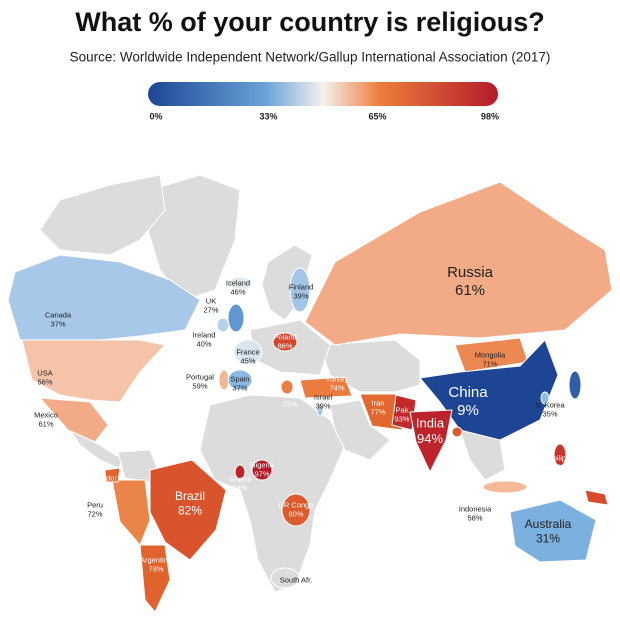 Image resolution: width=620 pixels, height=640 pixels. Describe the element at coordinates (597, 391) in the screenshot. I see `country-value-label: 13%` at that location.